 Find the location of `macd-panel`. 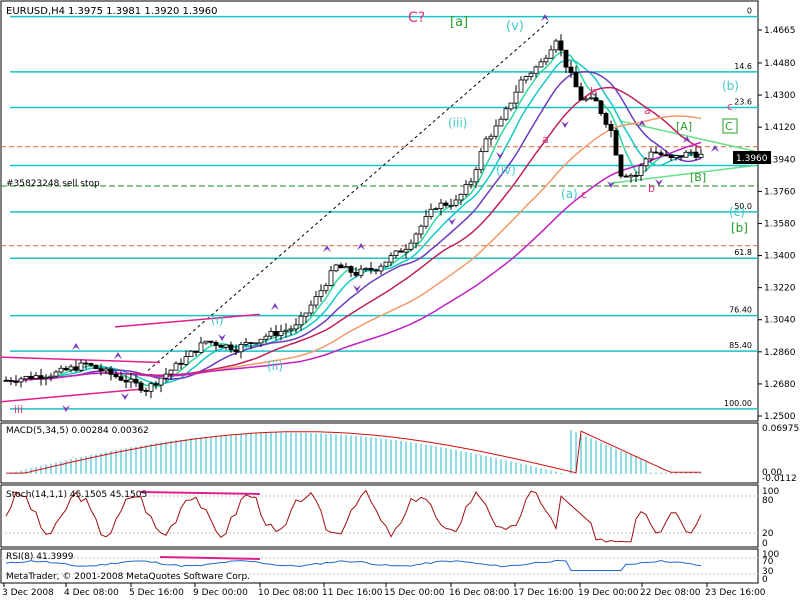

macd-panel is located at coordinates (379, 453).